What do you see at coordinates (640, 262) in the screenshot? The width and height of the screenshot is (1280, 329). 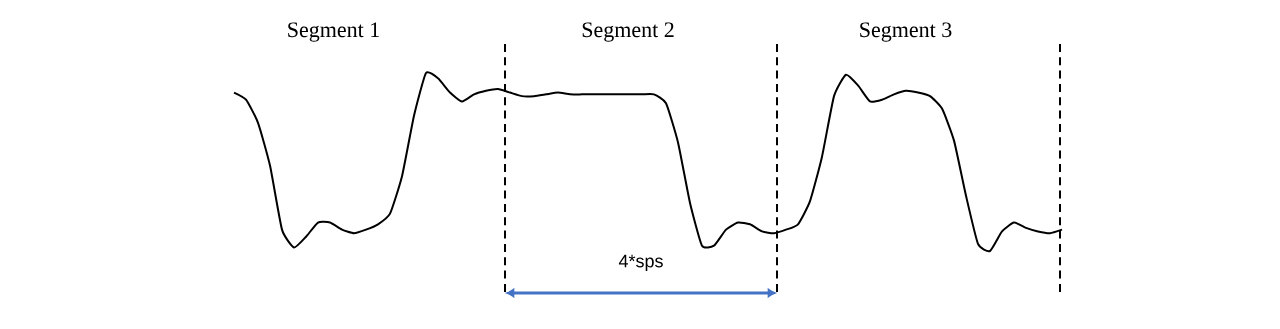 I see `text: 4*sps` at bounding box center [640, 262].